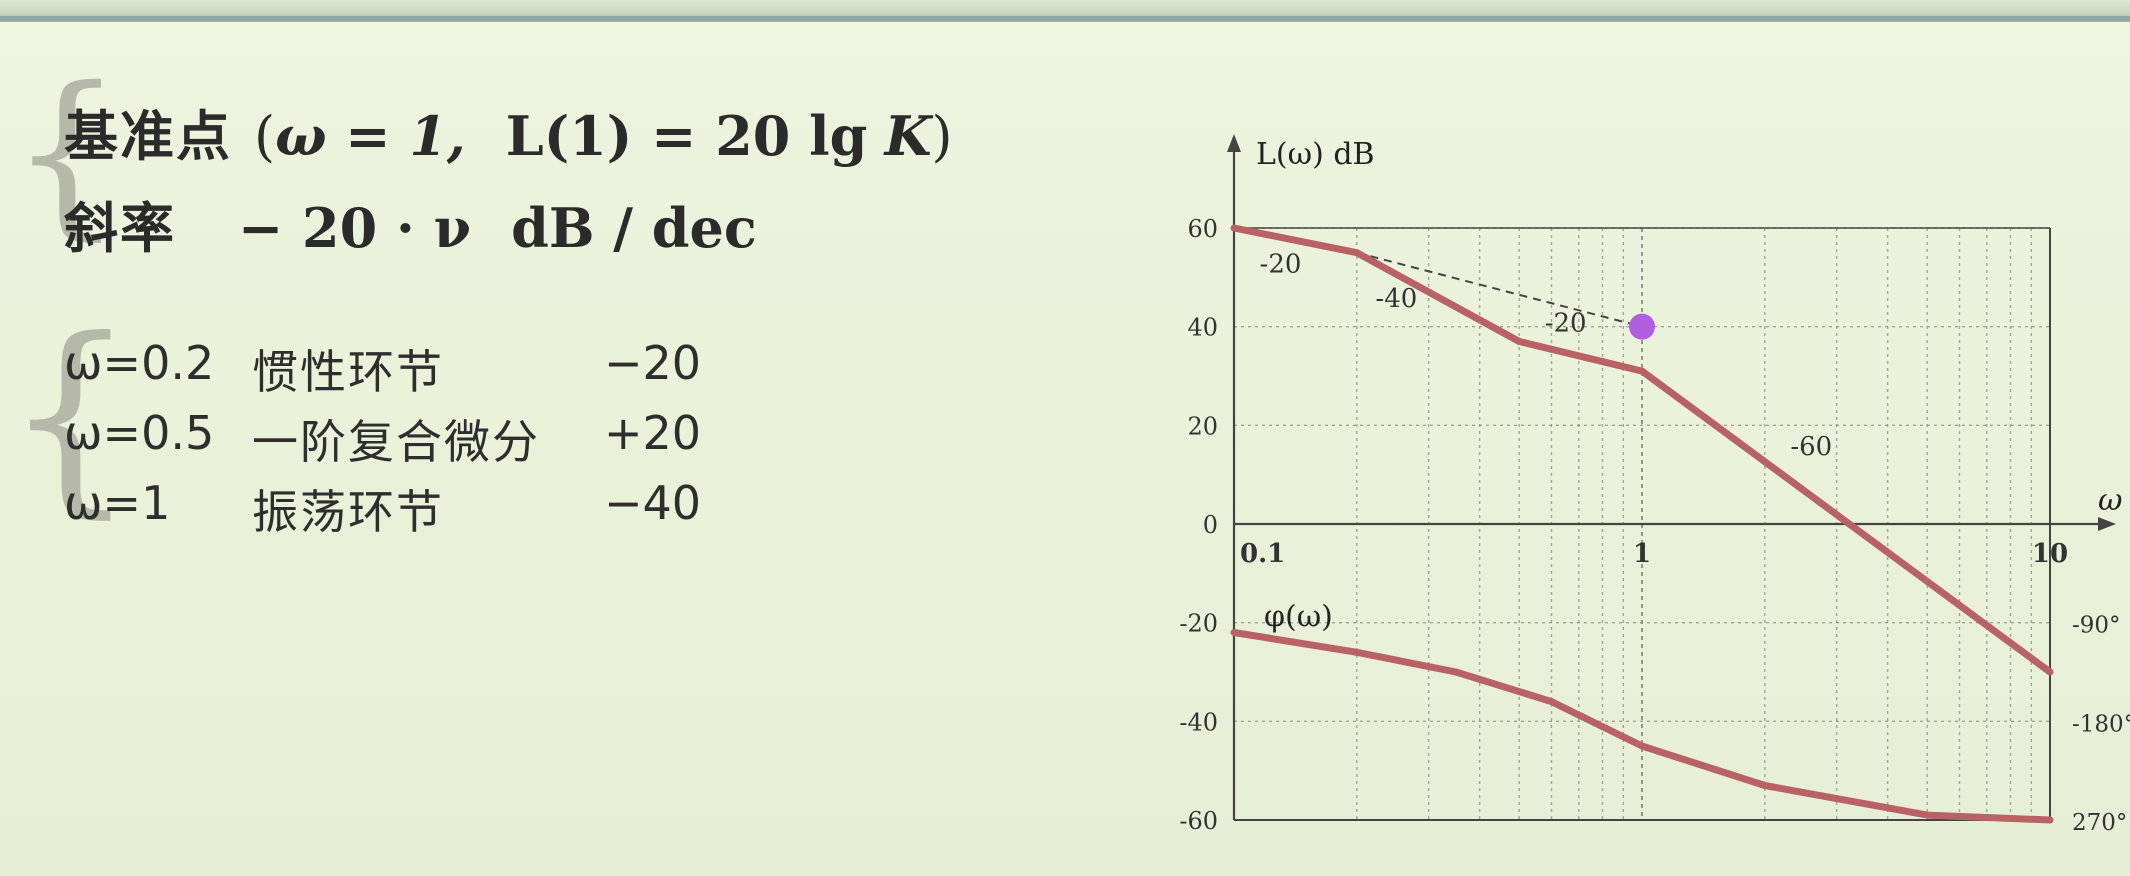 The image size is (2130, 876). Describe the element at coordinates (1315, 154) in the screenshot. I see `y-axis-label: L(ω) dB` at that location.